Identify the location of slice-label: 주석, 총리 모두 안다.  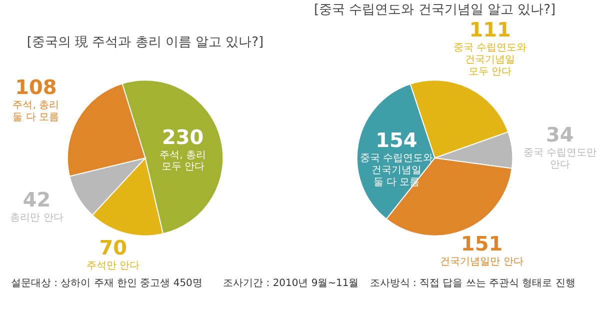
(183, 161).